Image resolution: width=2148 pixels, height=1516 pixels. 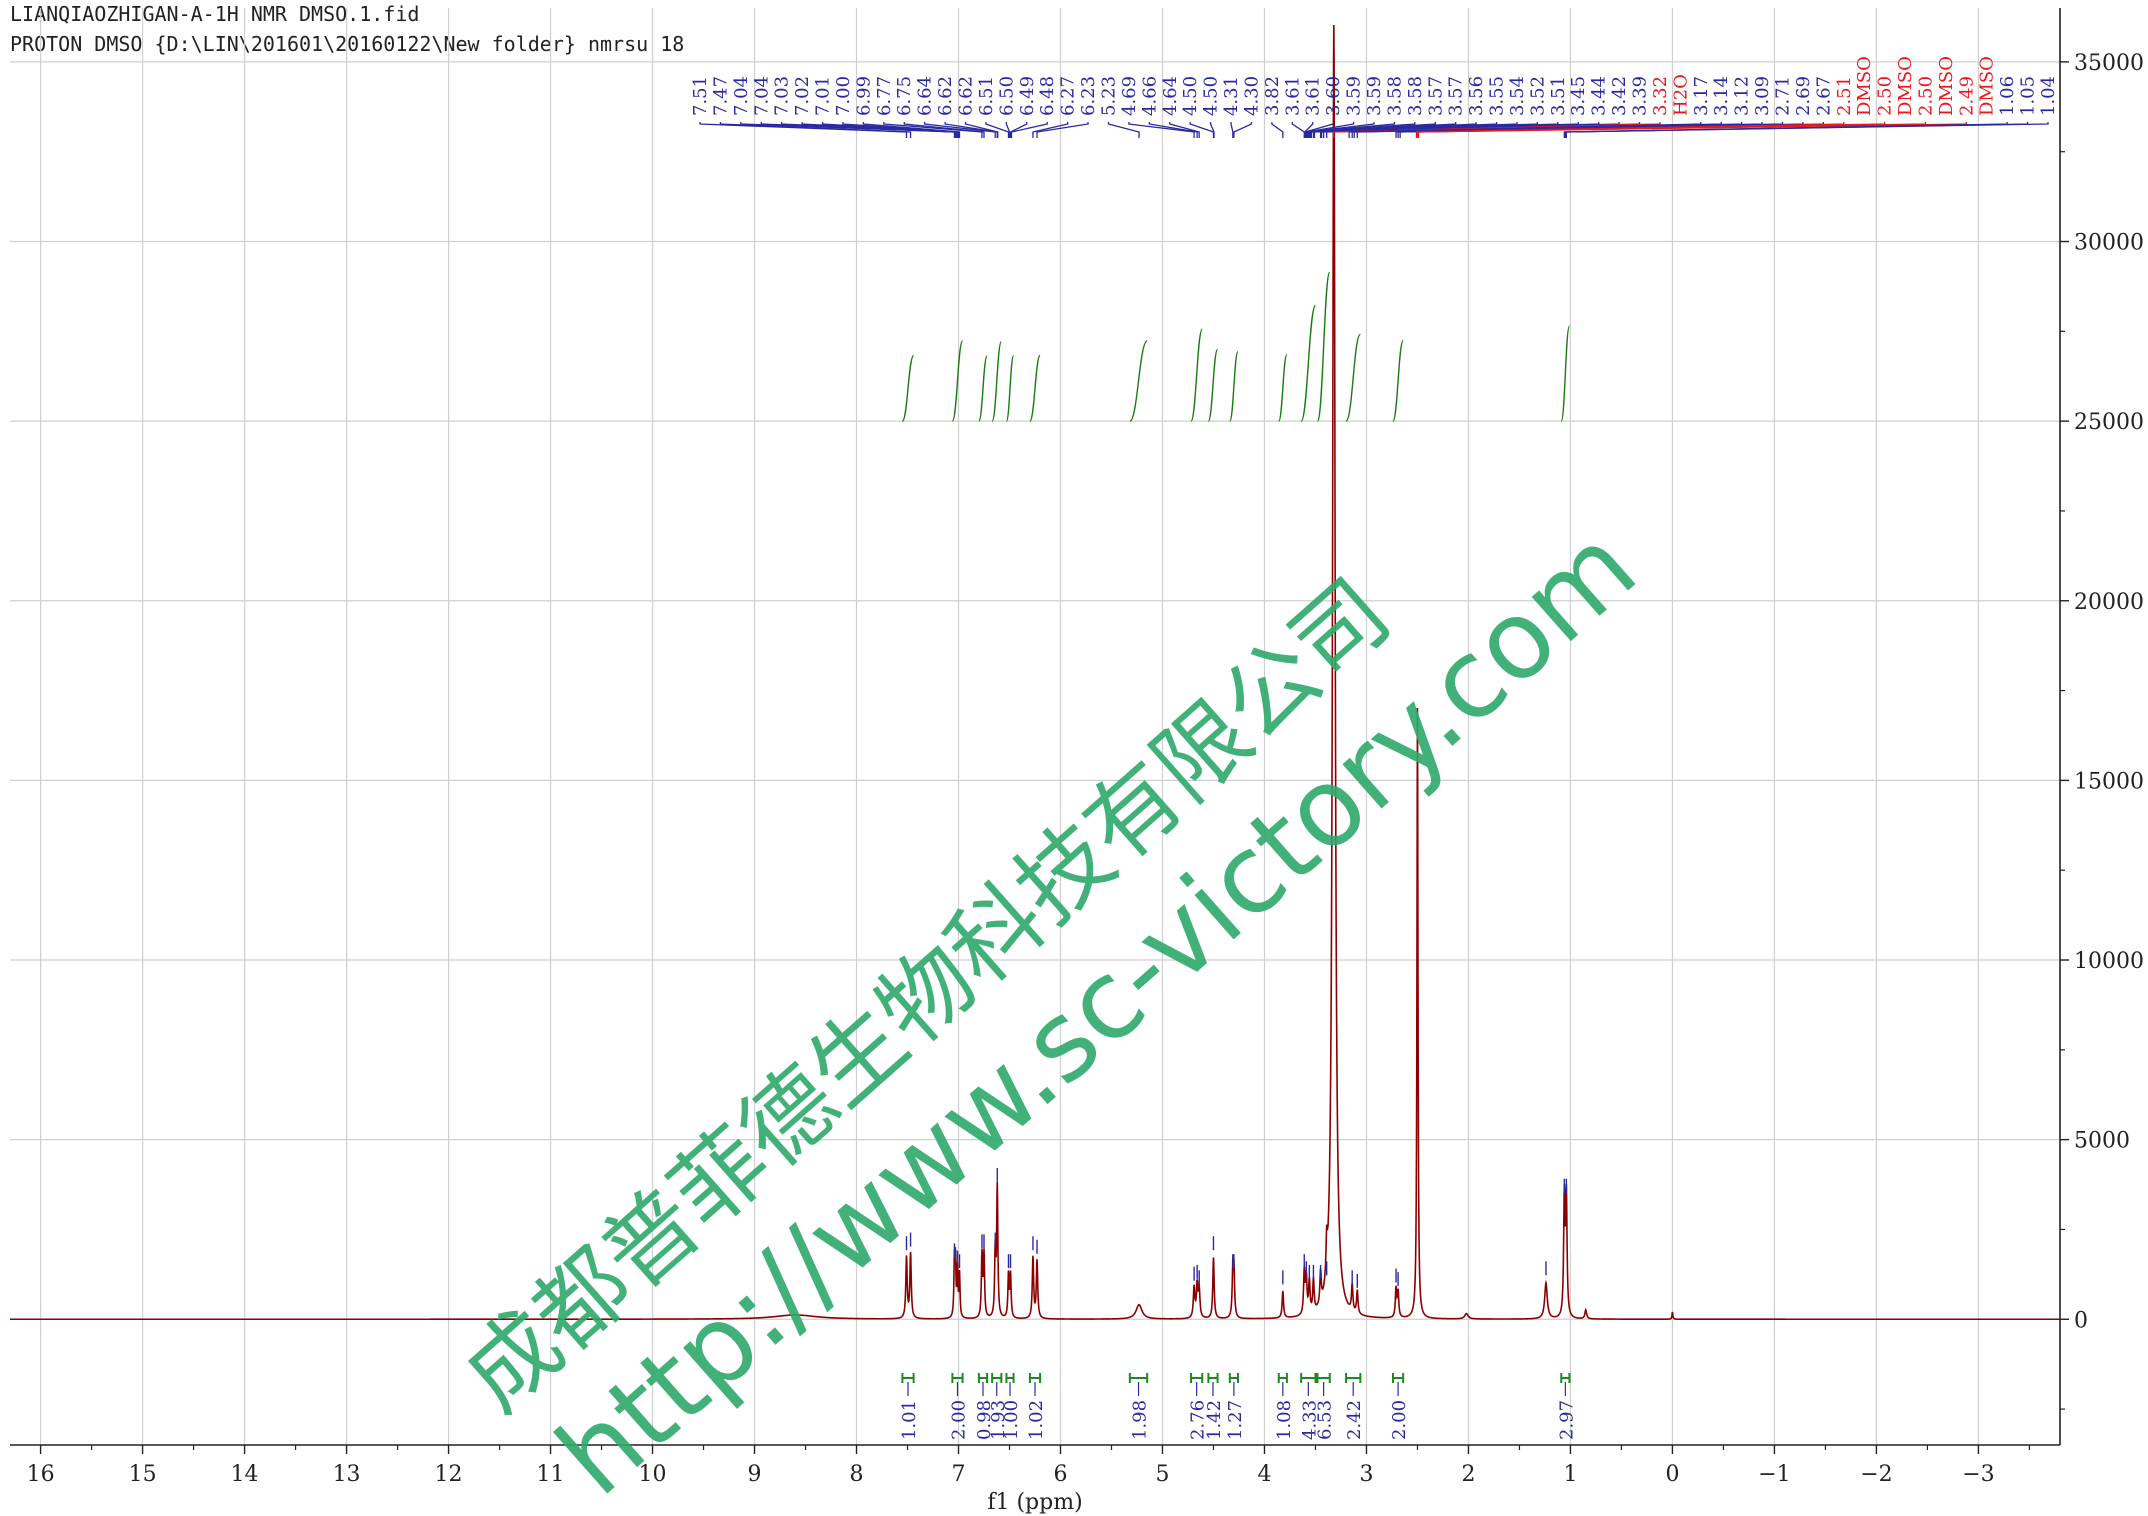 I want to click on peak-label: 2.69, so click(x=1803, y=96).